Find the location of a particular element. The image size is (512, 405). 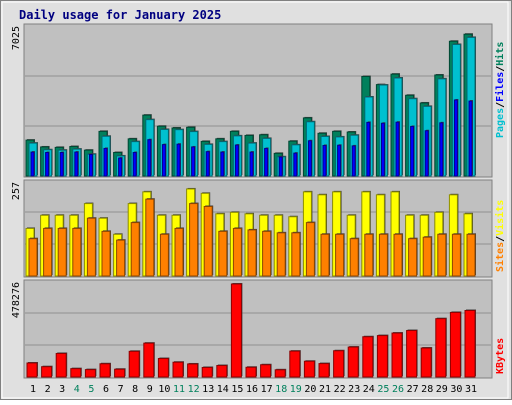

legend-files: Files is located at coordinates (500, 87).